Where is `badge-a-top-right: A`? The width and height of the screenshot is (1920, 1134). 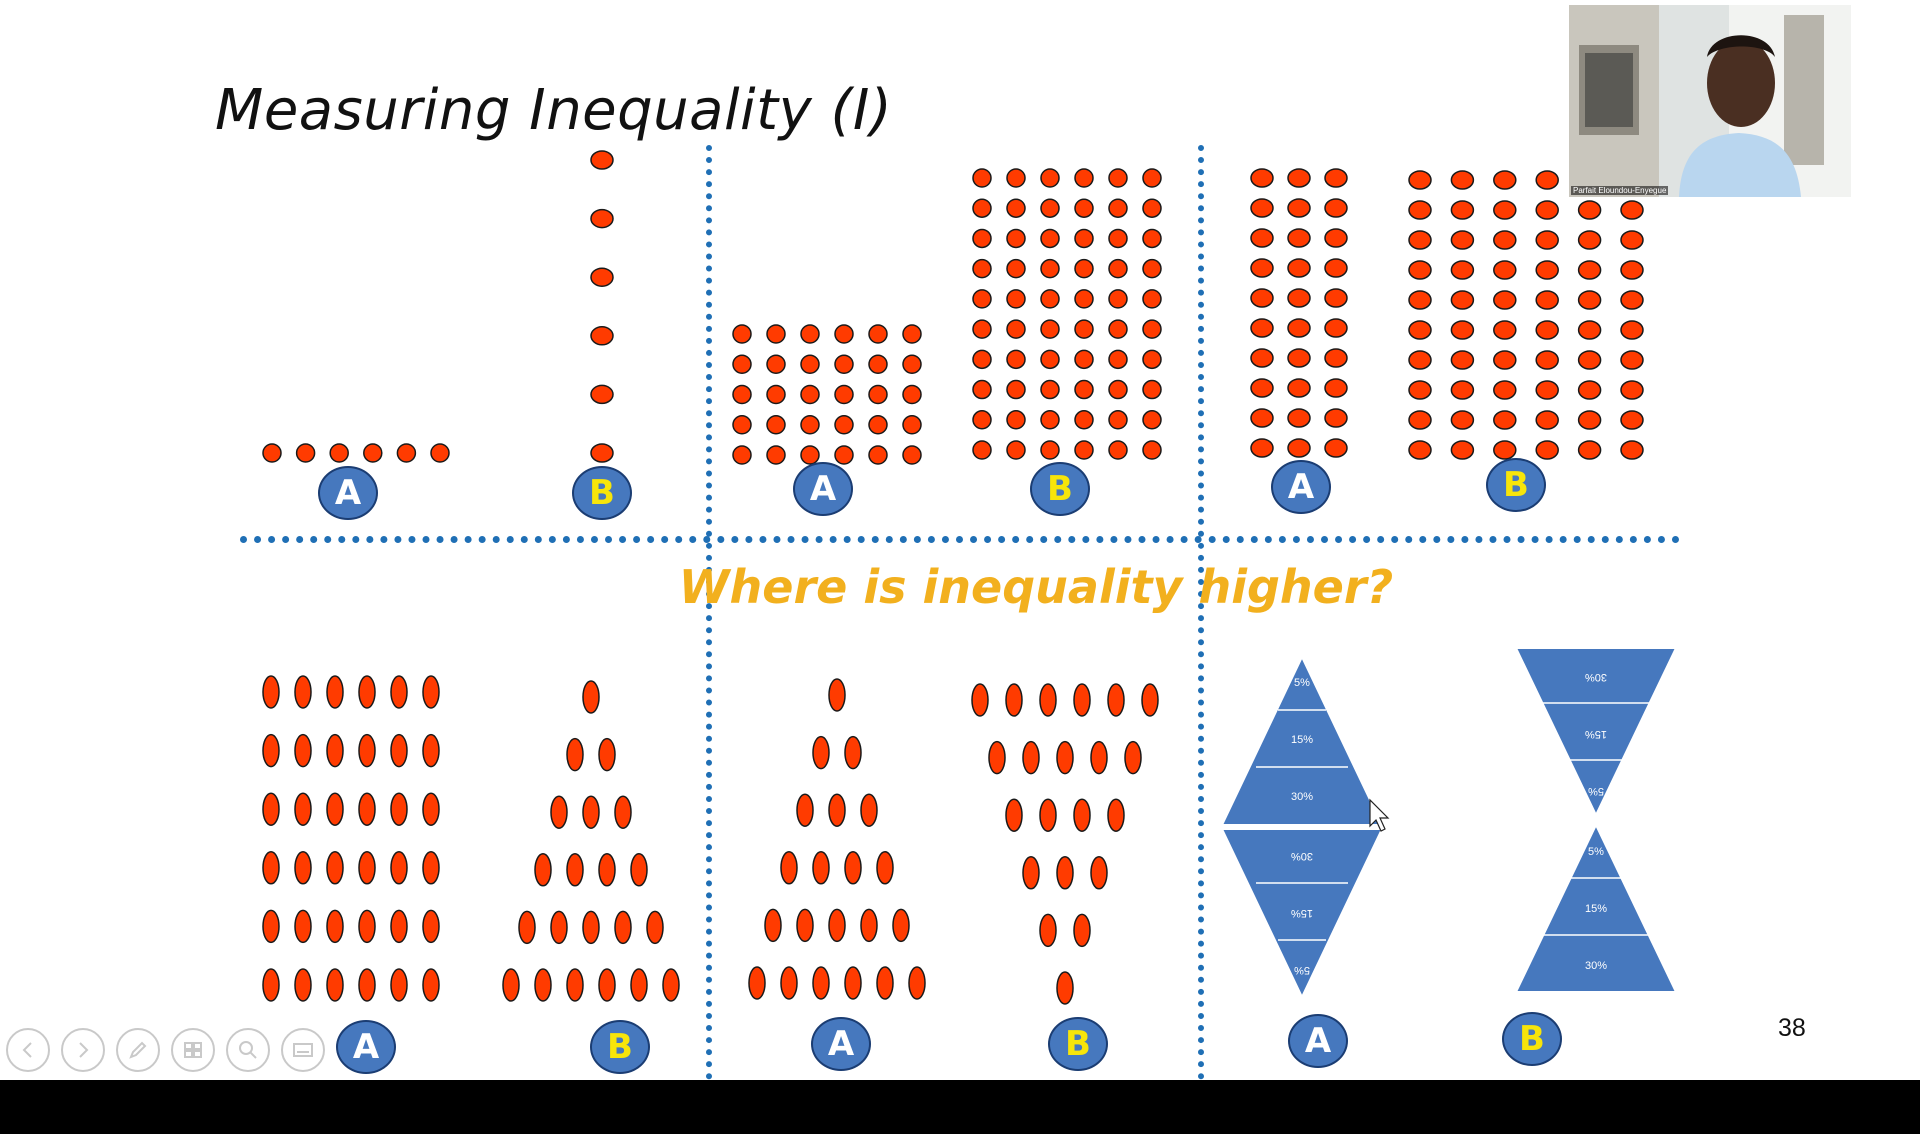 badge-a-top-right: A is located at coordinates (1301, 487).